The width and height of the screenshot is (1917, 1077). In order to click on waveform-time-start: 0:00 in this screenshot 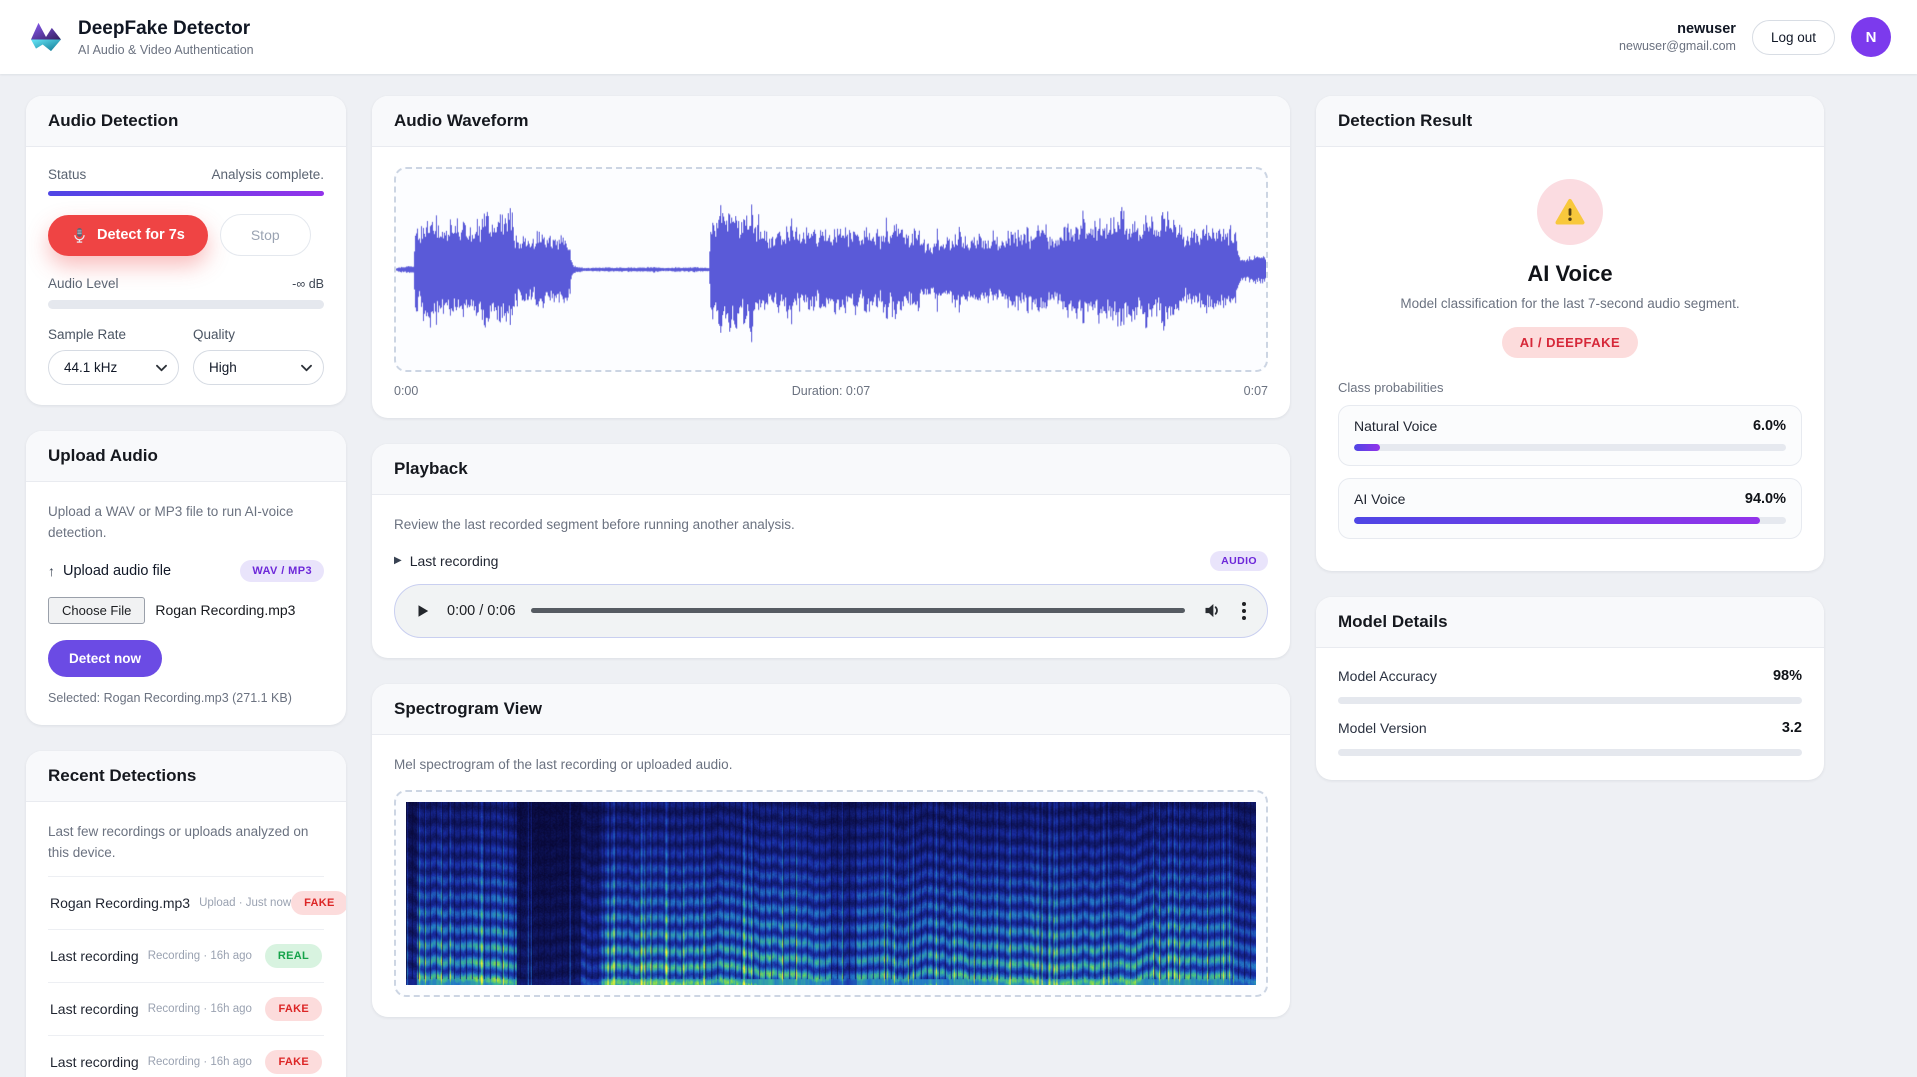, I will do `click(406, 391)`.